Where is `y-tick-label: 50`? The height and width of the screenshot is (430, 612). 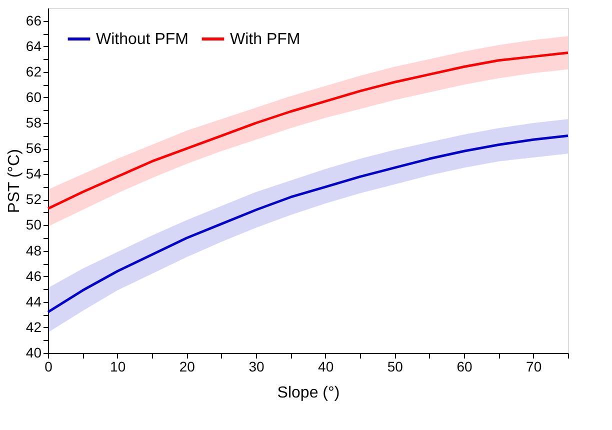 y-tick-label: 50 is located at coordinates (34, 224).